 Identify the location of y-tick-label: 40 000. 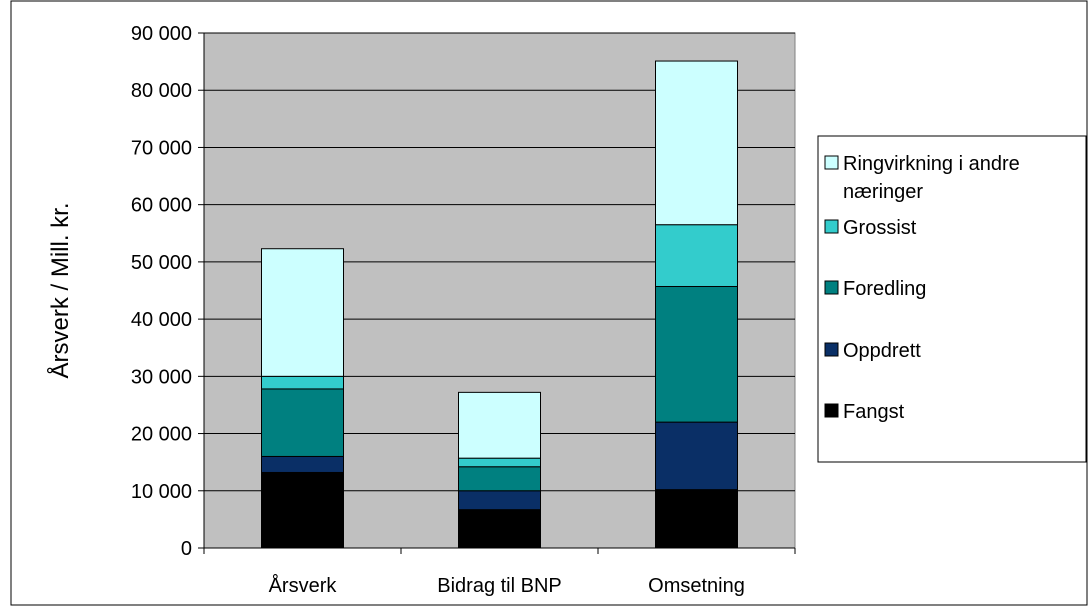
(161, 320).